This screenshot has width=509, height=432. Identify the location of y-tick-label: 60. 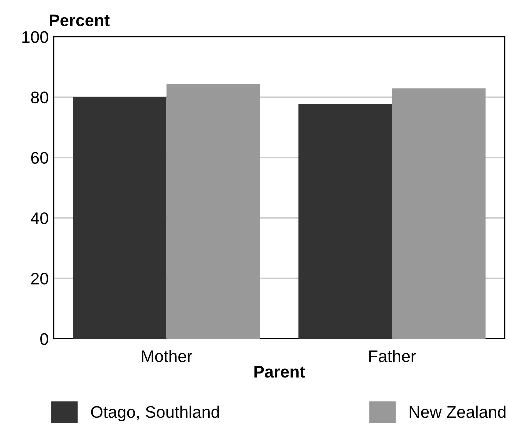
(39, 158).